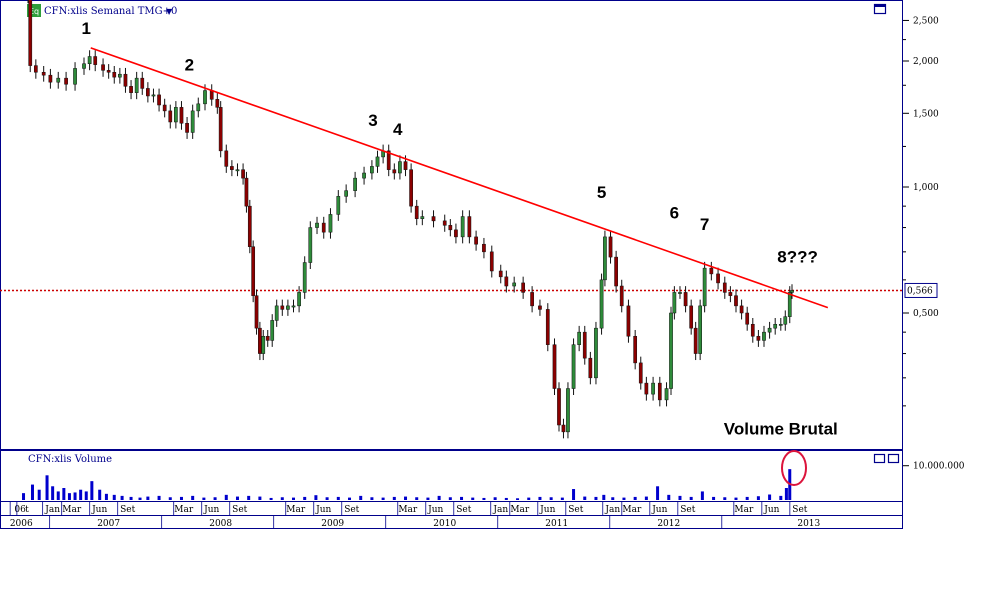 The width and height of the screenshot is (987, 612). Describe the element at coordinates (372, 120) in the screenshot. I see `wave-annotation: 3` at that location.